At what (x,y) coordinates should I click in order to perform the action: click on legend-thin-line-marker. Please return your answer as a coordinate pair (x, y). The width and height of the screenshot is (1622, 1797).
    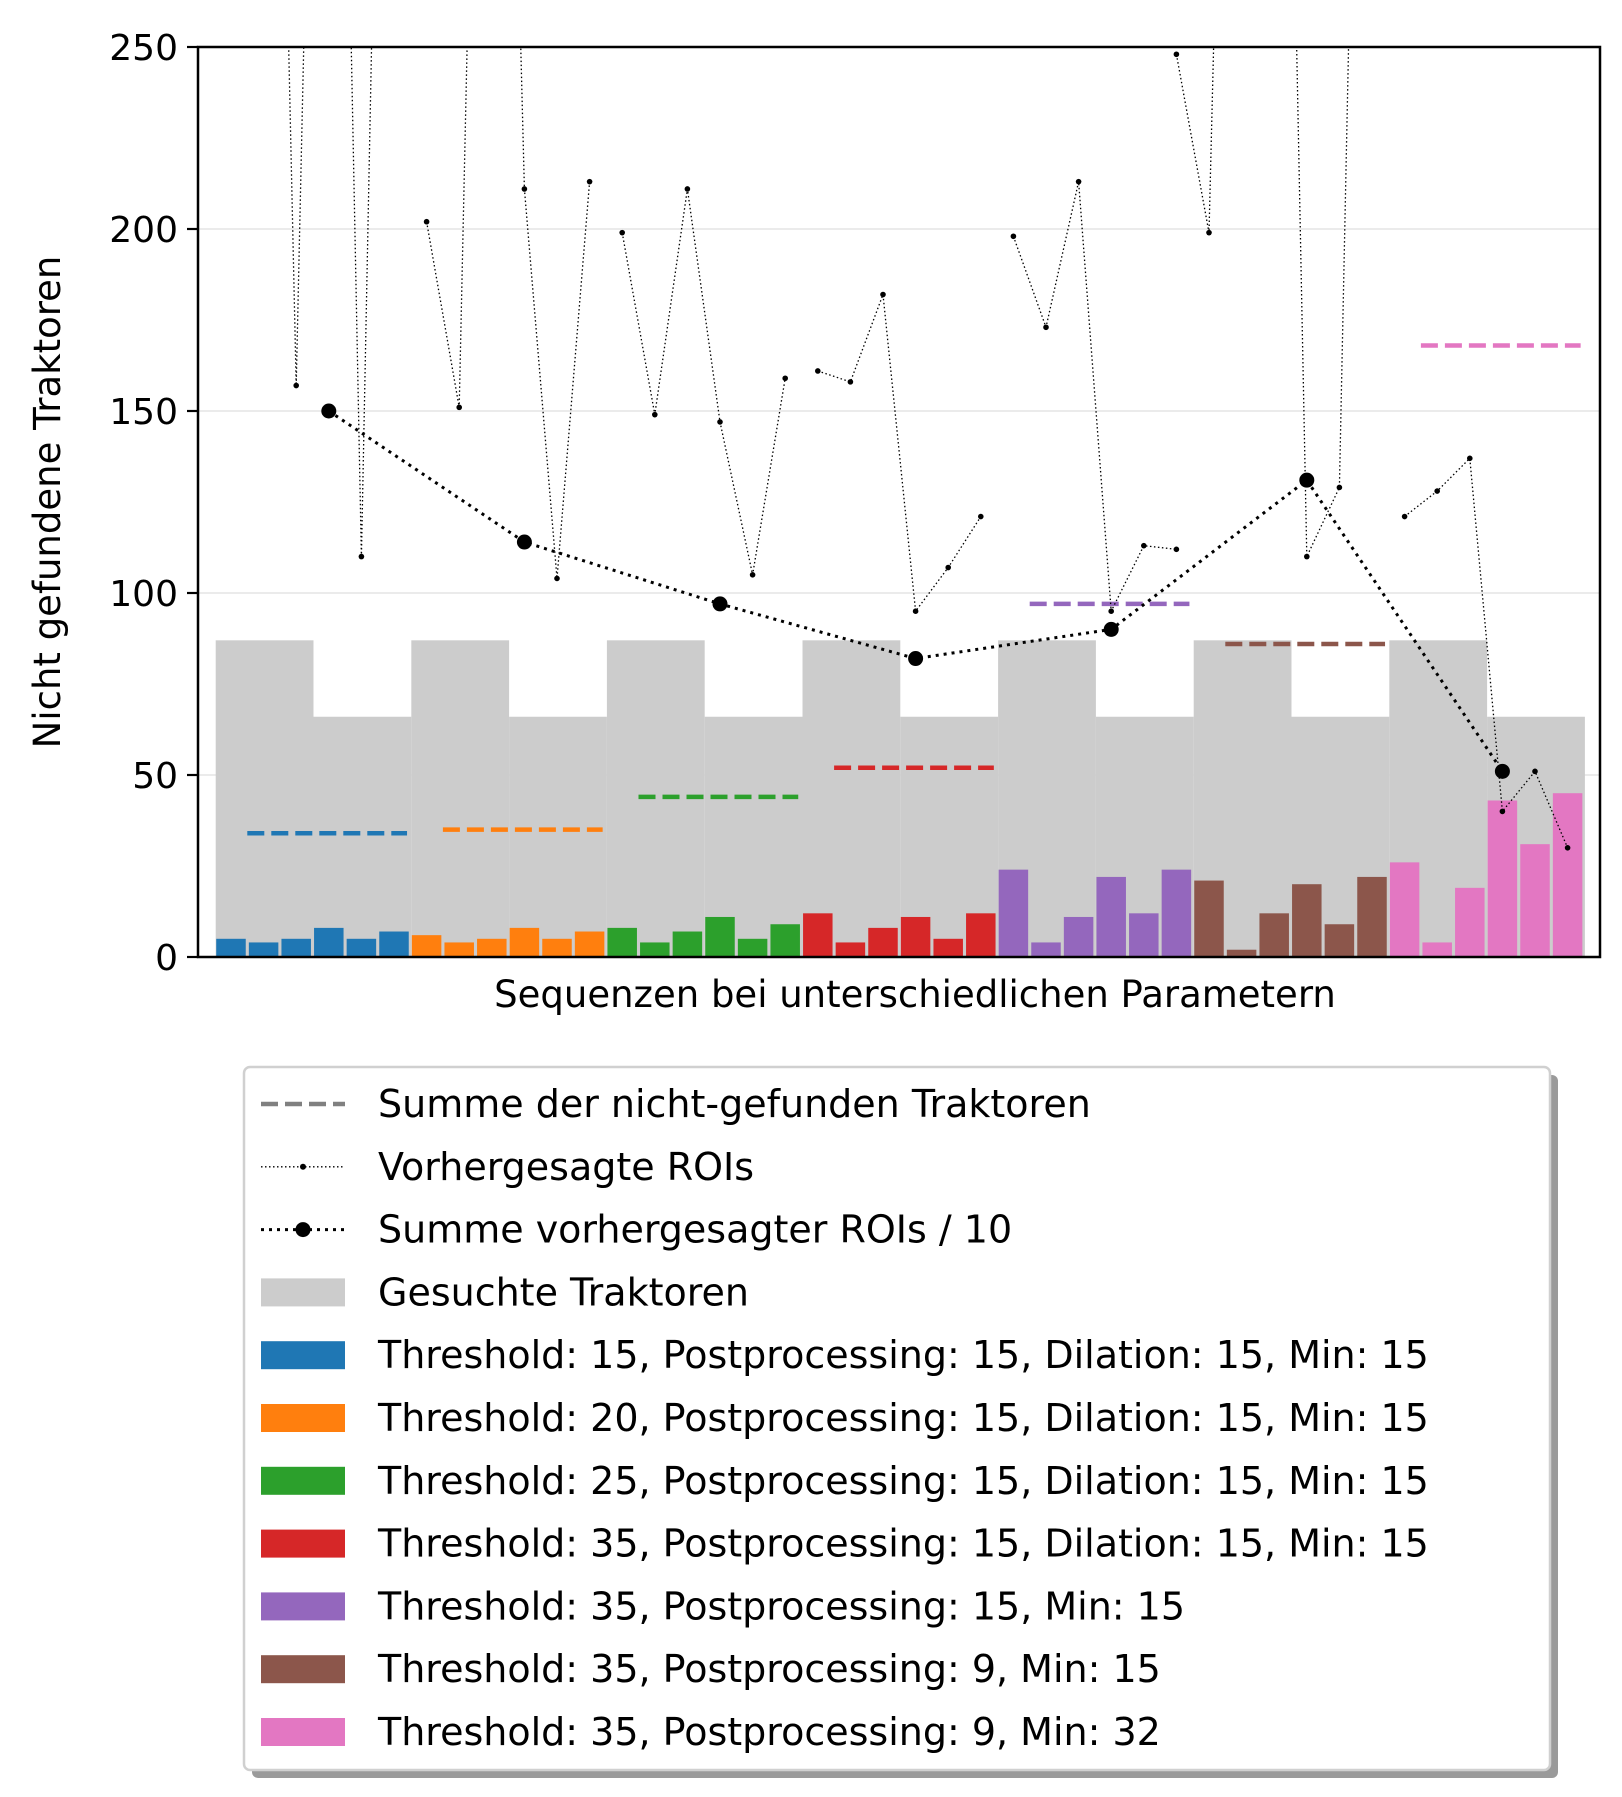
    Looking at the image, I should click on (303, 1166).